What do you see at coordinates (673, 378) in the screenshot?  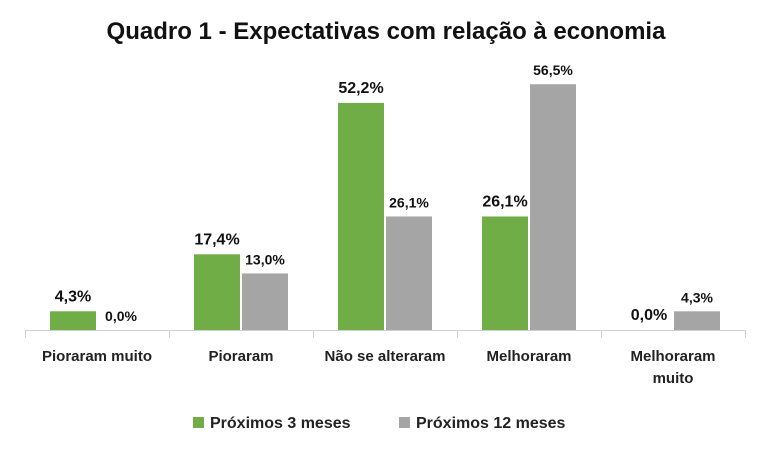 I see `x-tick-label: muito` at bounding box center [673, 378].